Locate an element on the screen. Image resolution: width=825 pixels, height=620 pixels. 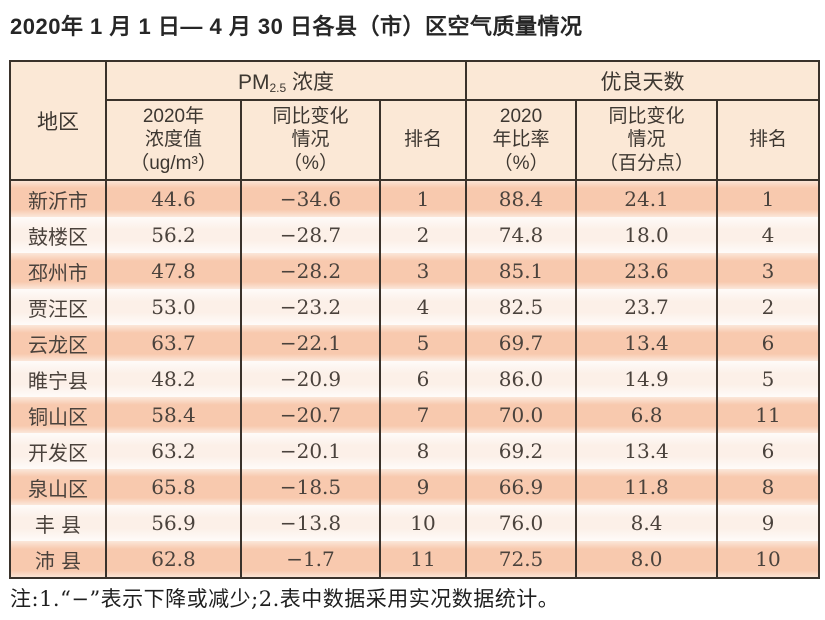
cell-pm-value: 63.2 is located at coordinates (173, 451).